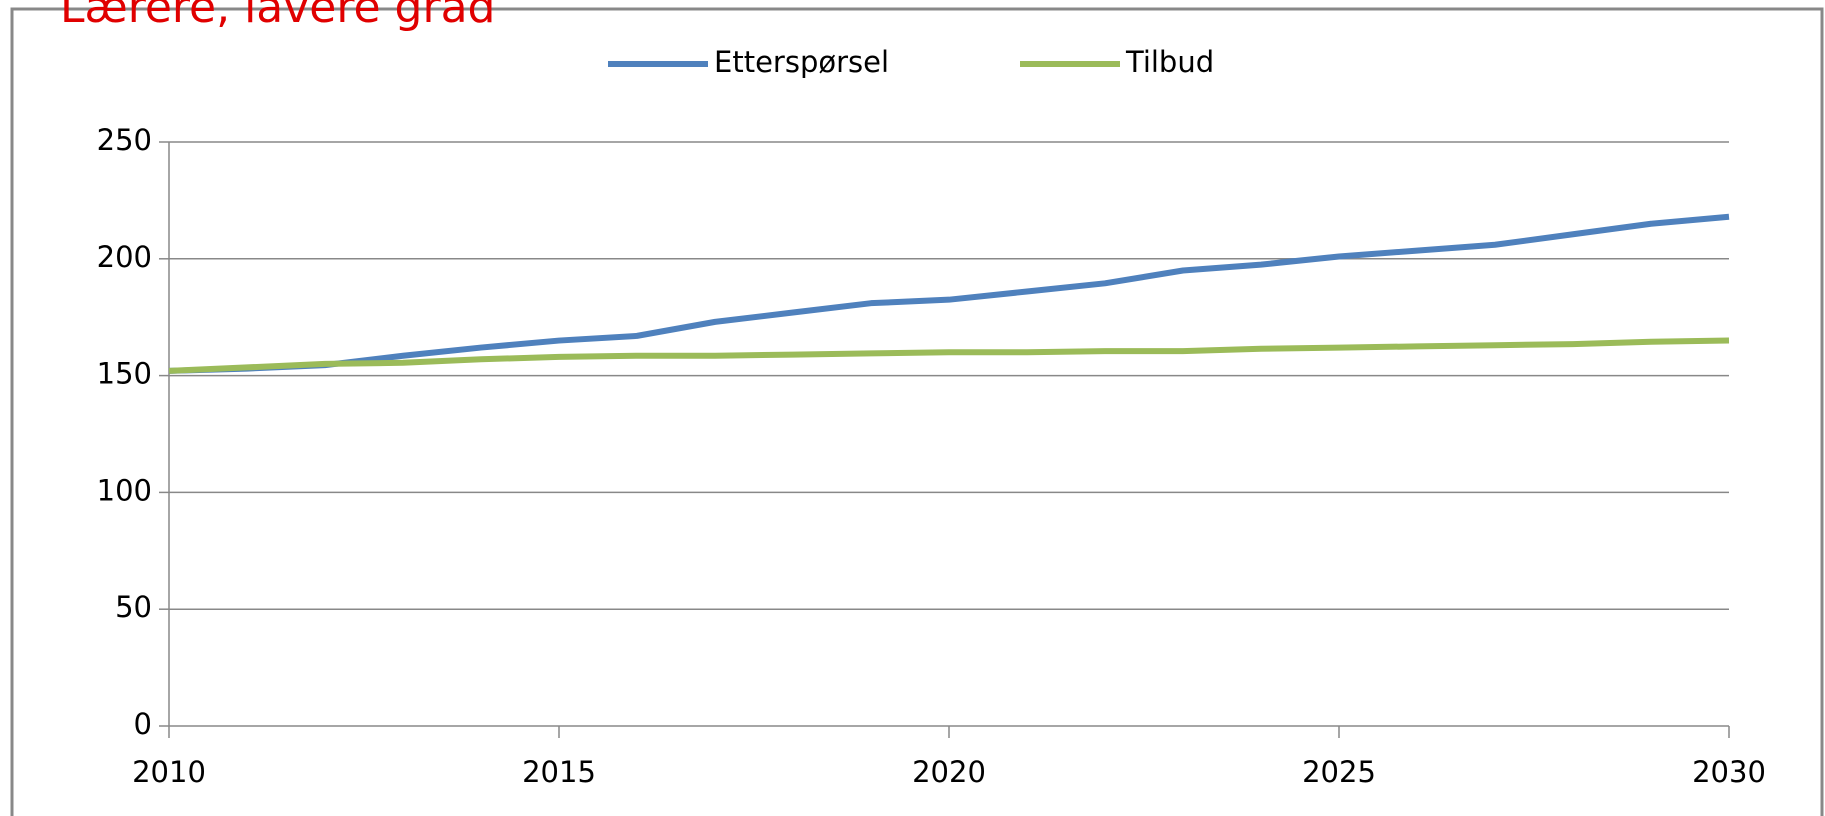 The image size is (1825, 816). What do you see at coordinates (124, 490) in the screenshot?
I see `y-tick-label: 100` at bounding box center [124, 490].